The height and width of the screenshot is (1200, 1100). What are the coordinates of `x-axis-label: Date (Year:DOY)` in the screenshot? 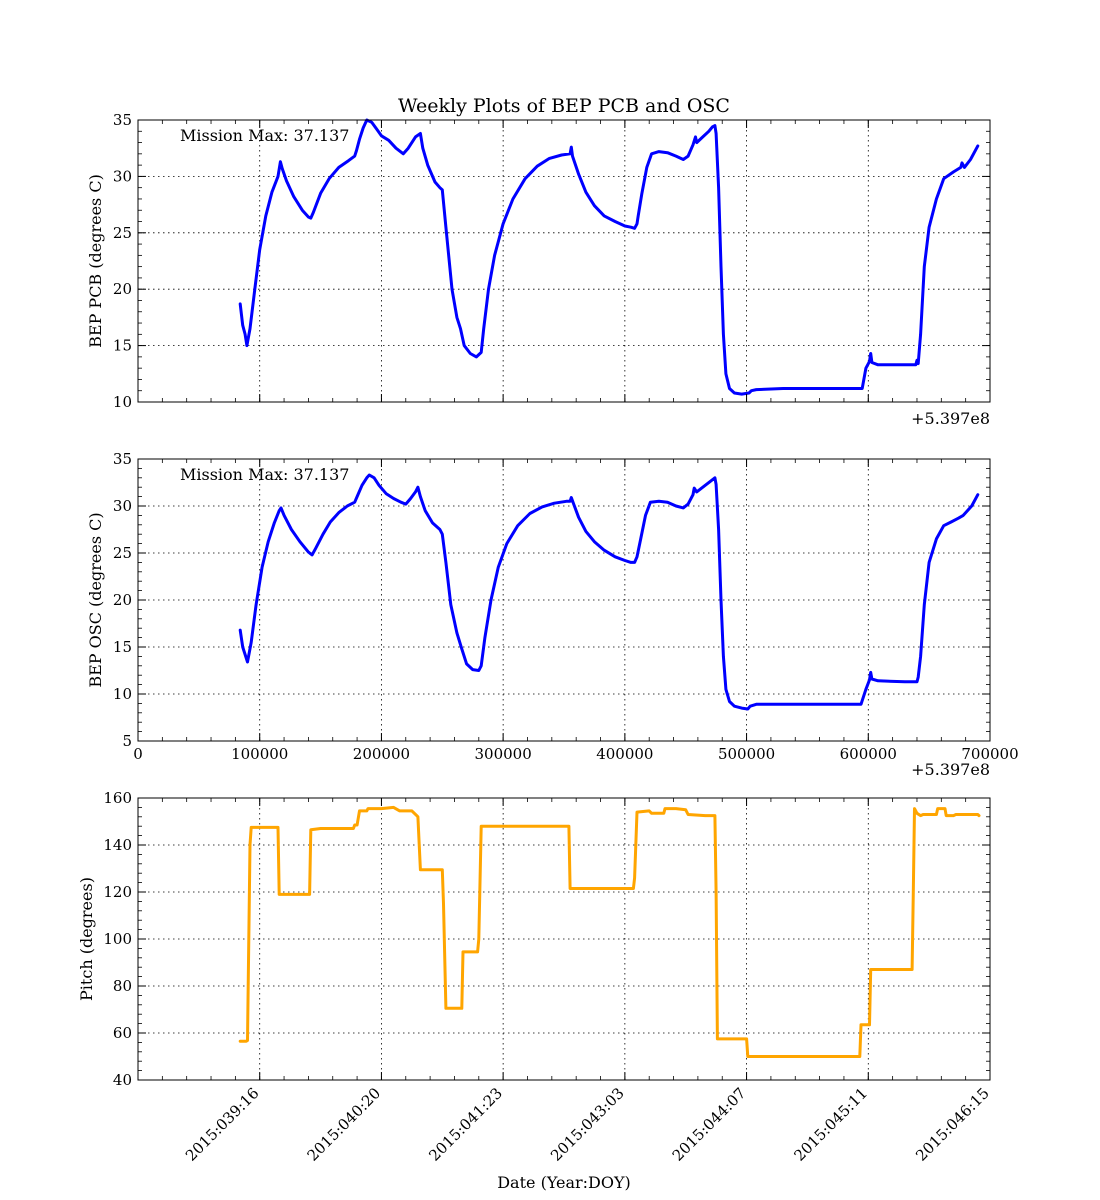 It's located at (564, 1182).